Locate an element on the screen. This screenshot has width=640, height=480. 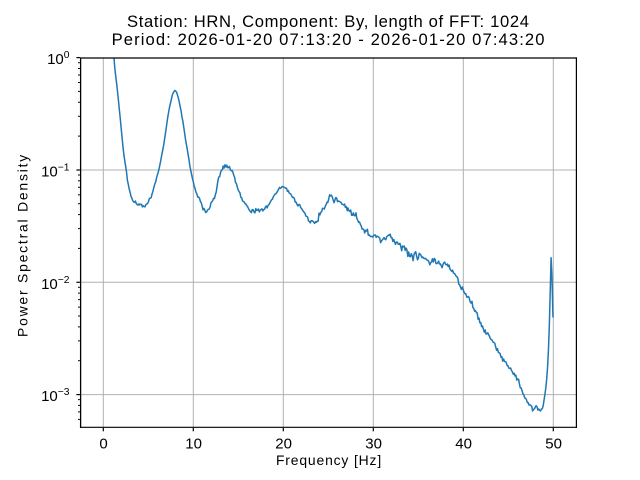
svg-text: 40 is located at coordinates (463, 444).